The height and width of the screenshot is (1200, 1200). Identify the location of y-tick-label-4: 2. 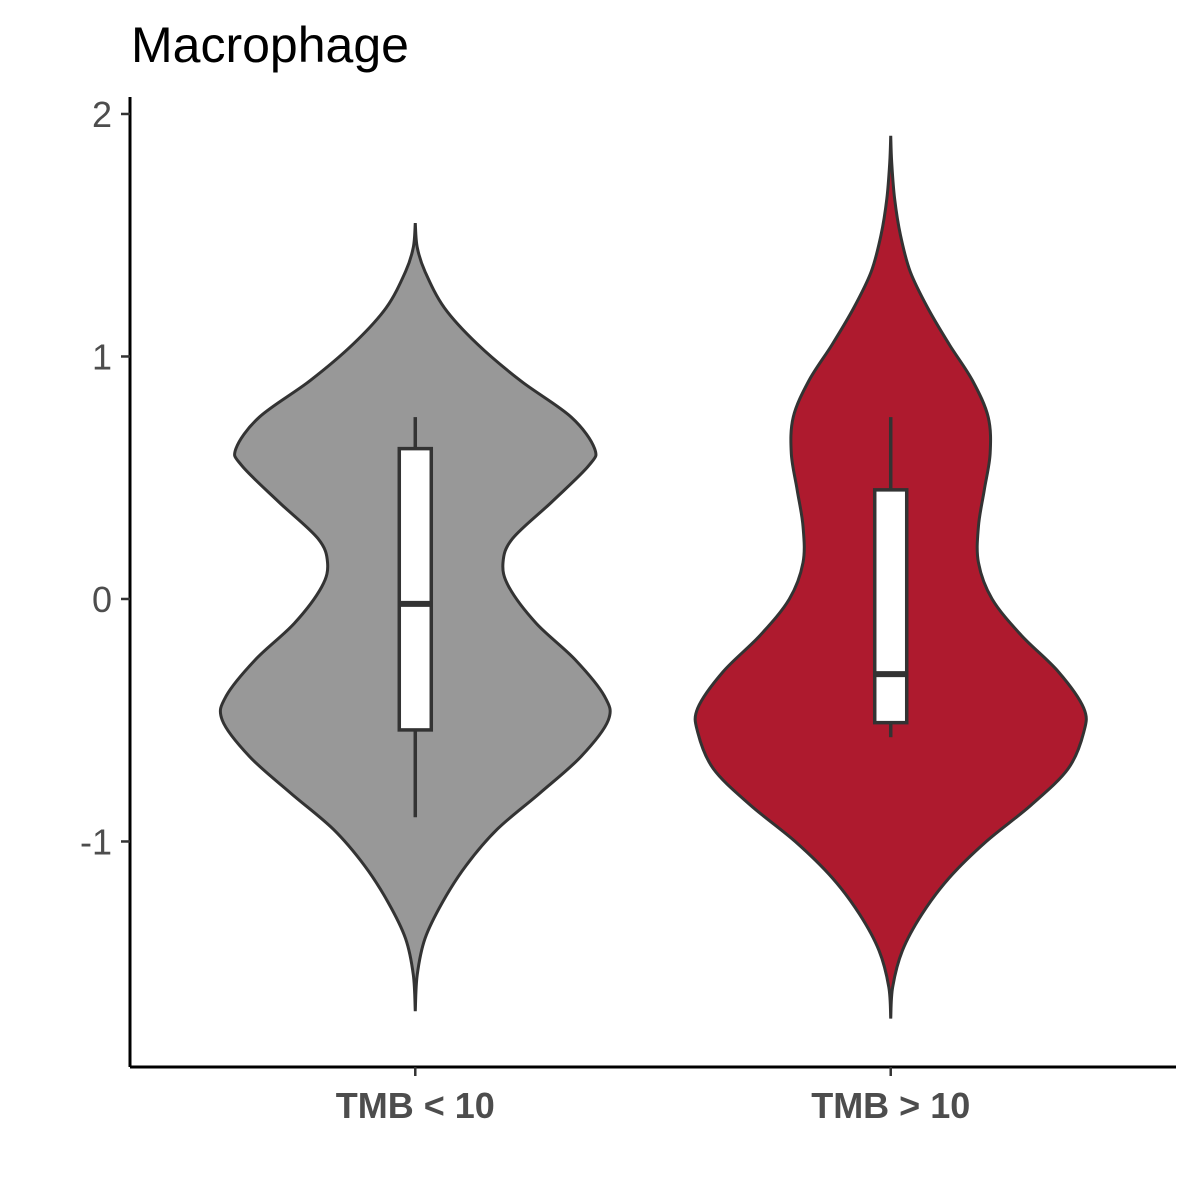
(102, 114).